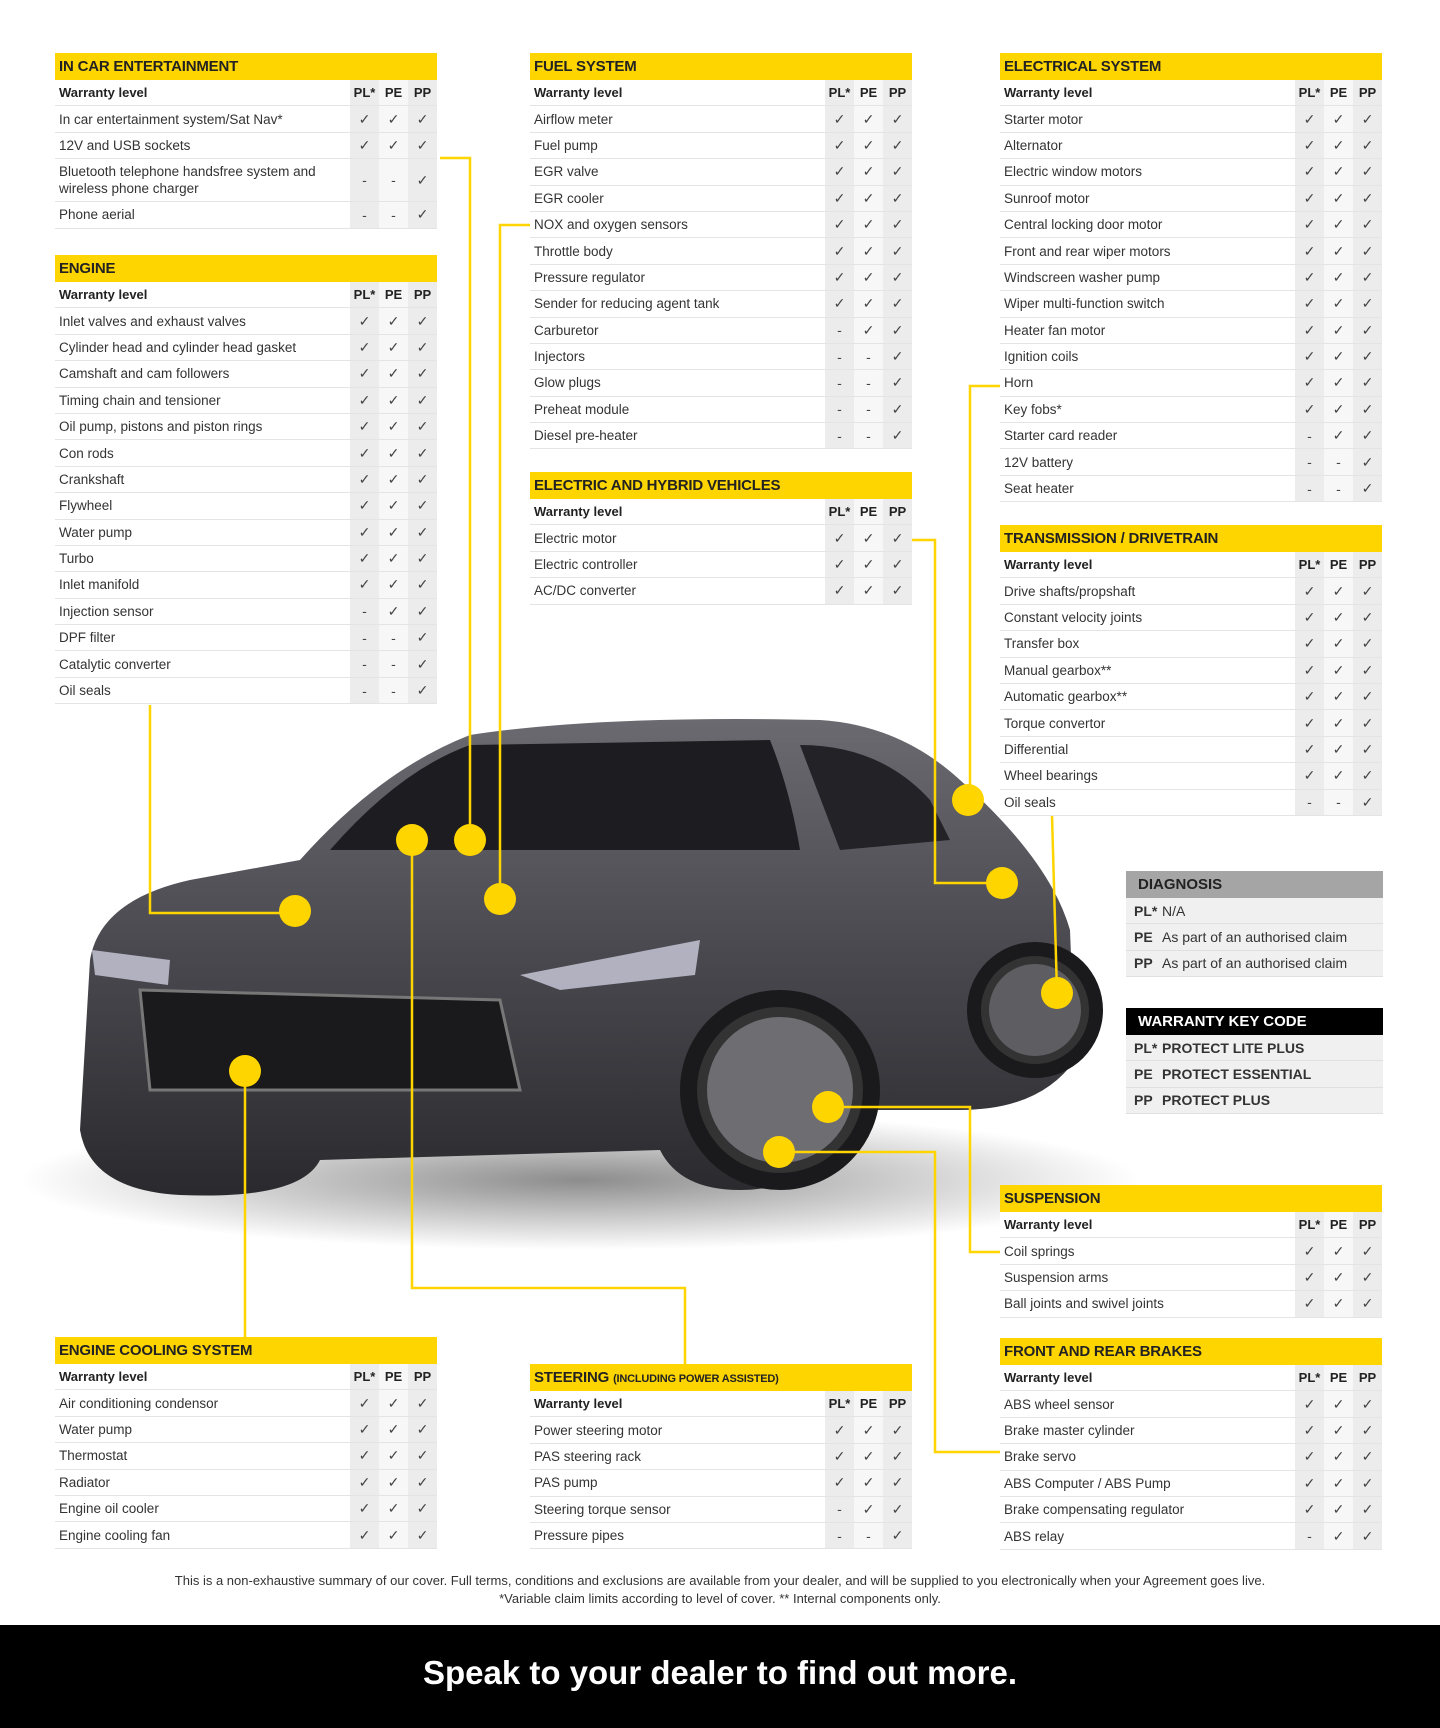  What do you see at coordinates (721, 146) in the screenshot?
I see `table-row: Fuel pump ✓ ✓ ✓` at bounding box center [721, 146].